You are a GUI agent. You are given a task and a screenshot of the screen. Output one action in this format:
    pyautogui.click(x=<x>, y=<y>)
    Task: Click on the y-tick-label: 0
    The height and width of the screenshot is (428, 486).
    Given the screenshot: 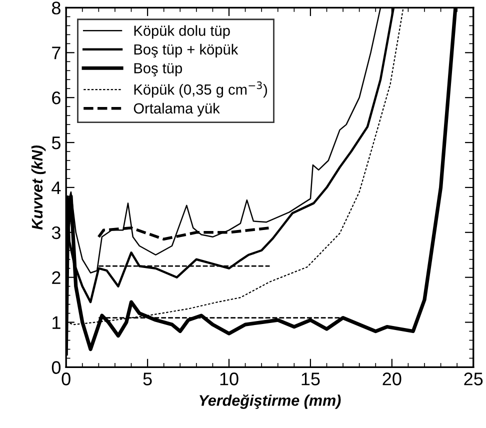 What is the action you would take?
    pyautogui.click(x=56, y=367)
    